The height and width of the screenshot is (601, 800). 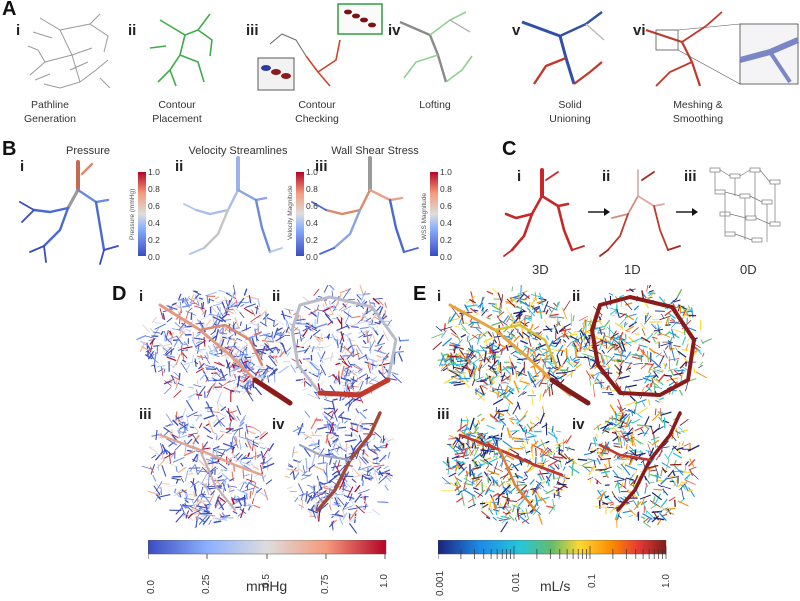 What do you see at coordinates (88, 151) in the screenshot?
I see `b-i-title: Pressure` at bounding box center [88, 151].